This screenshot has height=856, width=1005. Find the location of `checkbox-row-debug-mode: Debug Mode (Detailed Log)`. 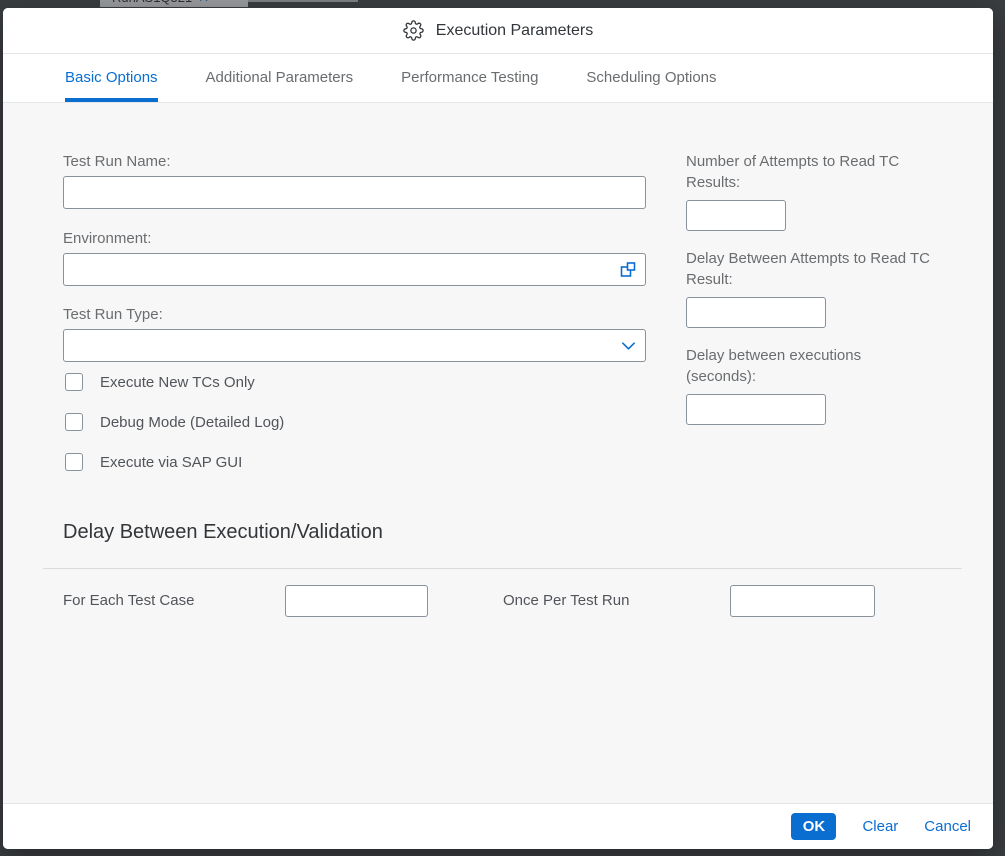

checkbox-row-debug-mode: Debug Mode (Detailed Log) is located at coordinates (174, 422).